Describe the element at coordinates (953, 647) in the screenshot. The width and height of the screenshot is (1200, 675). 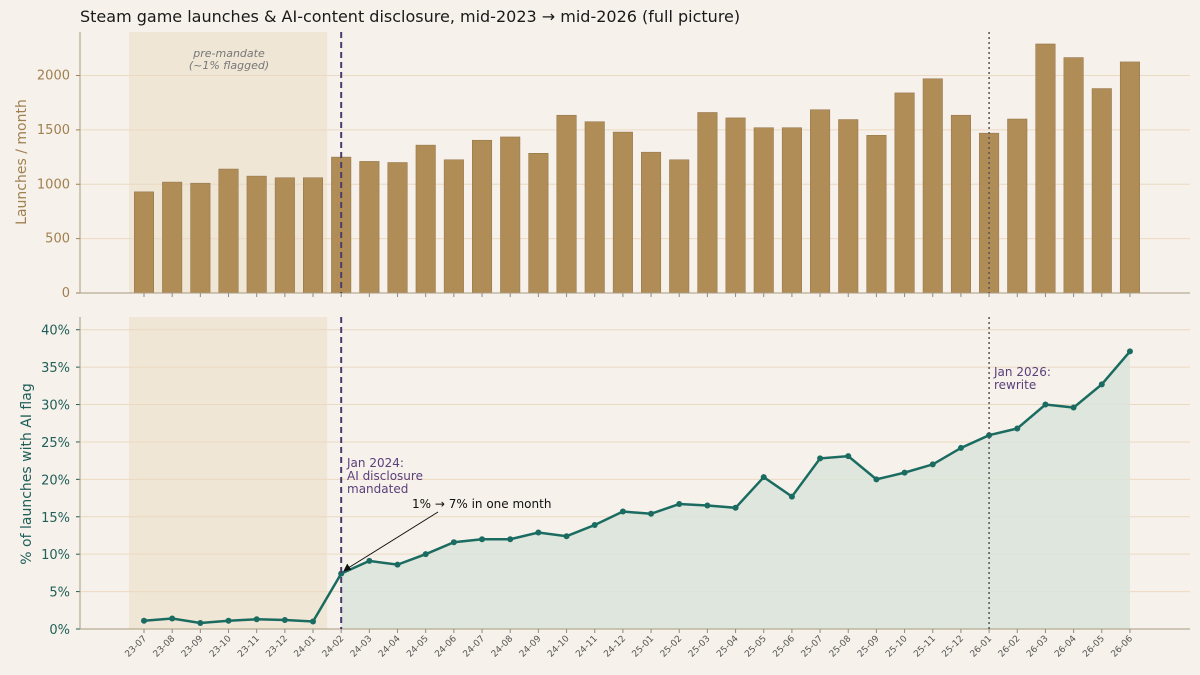
I see `x-tick-label: 25-12` at that location.